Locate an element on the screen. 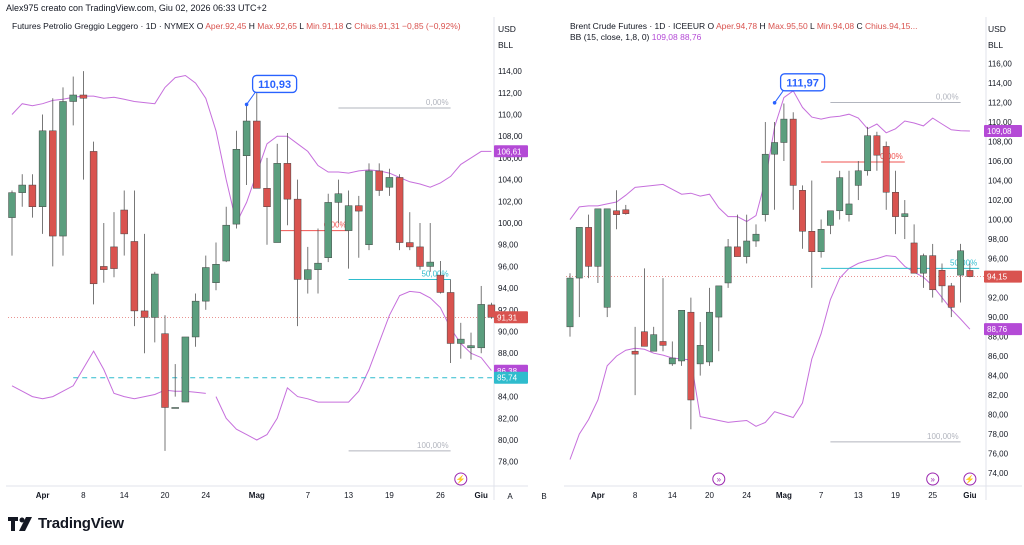 Image resolution: width=1024 pixels, height=545 pixels. axis-button: A is located at coordinates (510, 496).